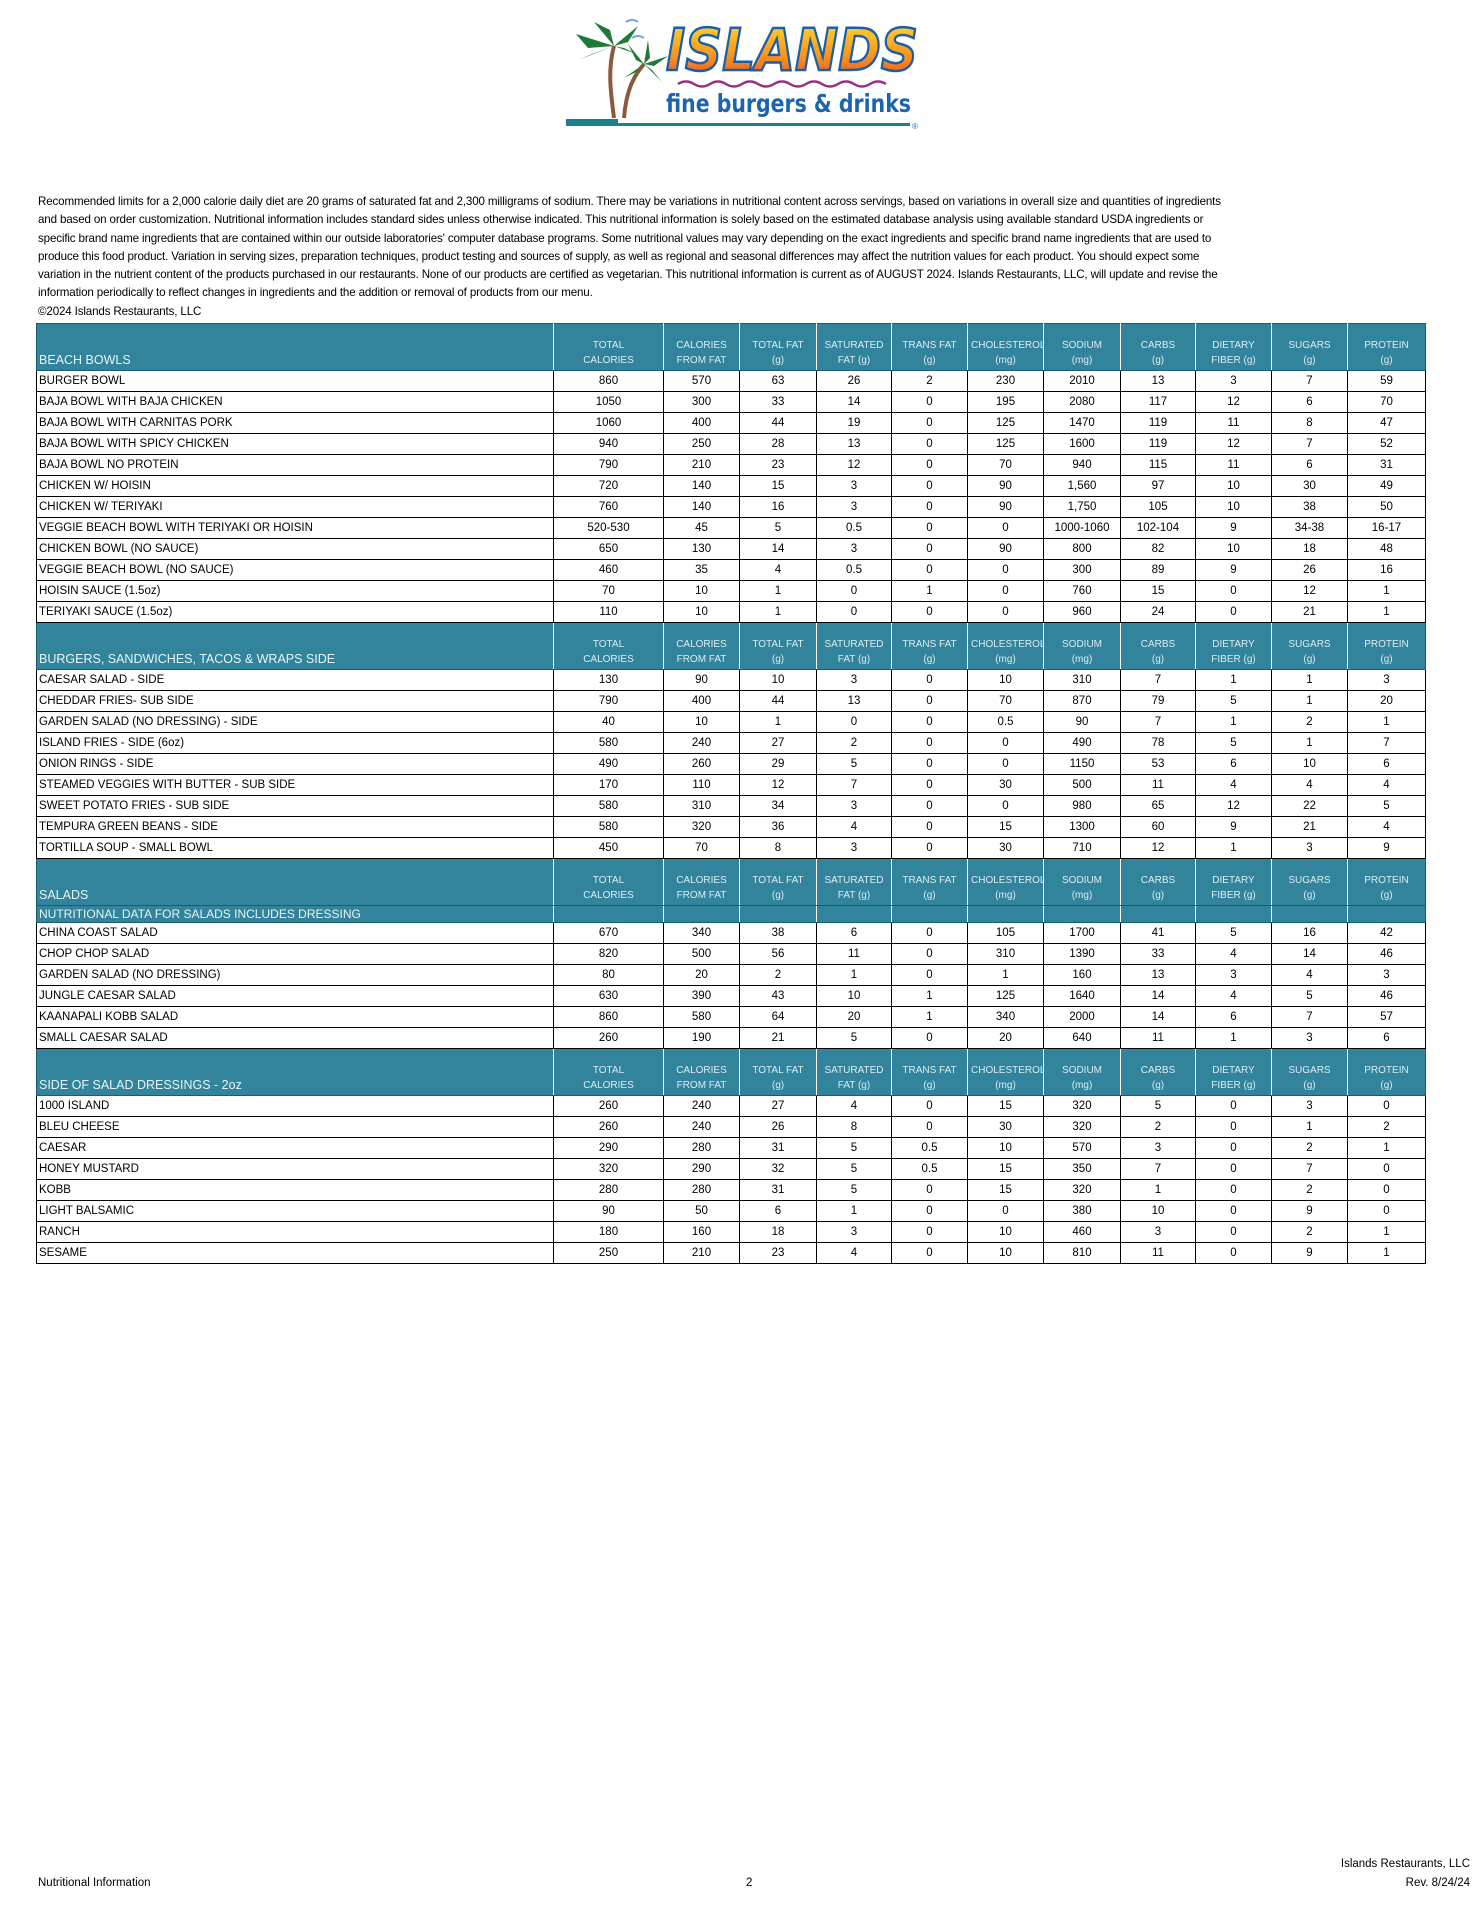  I want to click on table-row: HOISIN SAUCE (1.5oz) 70 10 1 0 1 0 760 15 0 12 1, so click(731, 591).